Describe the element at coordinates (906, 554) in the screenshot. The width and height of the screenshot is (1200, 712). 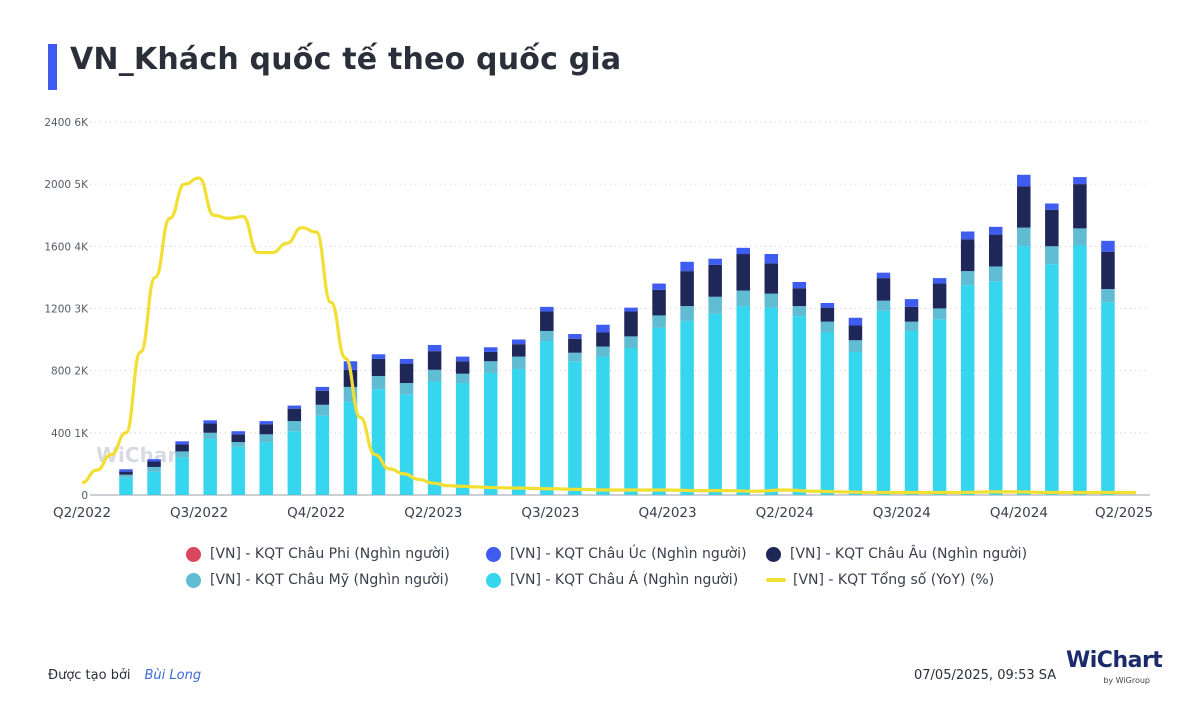
I see `legend-item-chau-au: [VN] - KQT Châu Âu (Nghìn người)` at that location.